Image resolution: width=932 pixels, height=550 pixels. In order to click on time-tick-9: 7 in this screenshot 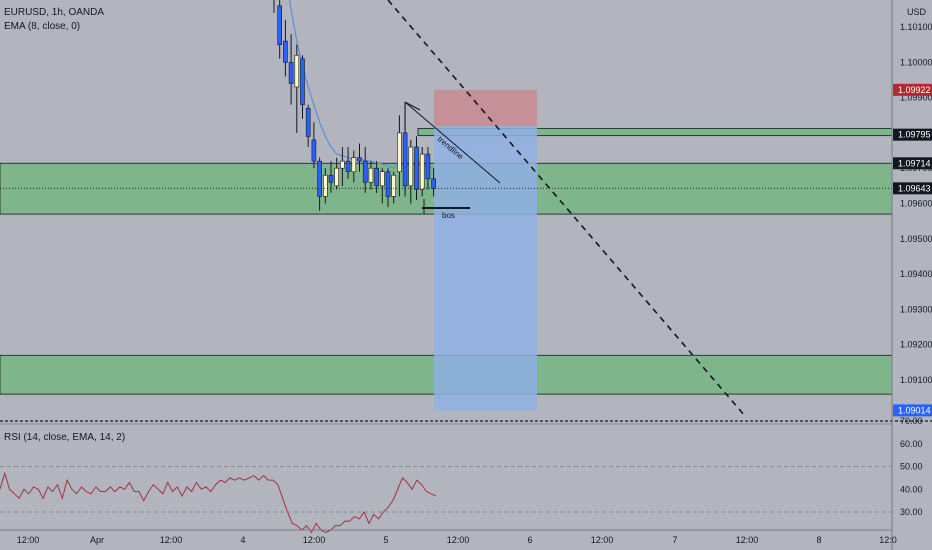, I will do `click(674, 540)`.